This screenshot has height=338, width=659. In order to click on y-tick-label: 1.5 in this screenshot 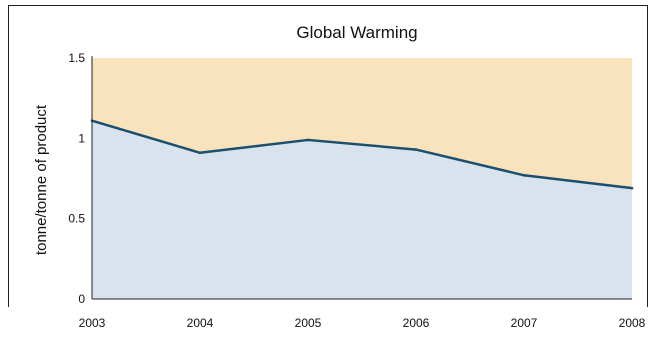, I will do `click(76, 58)`.